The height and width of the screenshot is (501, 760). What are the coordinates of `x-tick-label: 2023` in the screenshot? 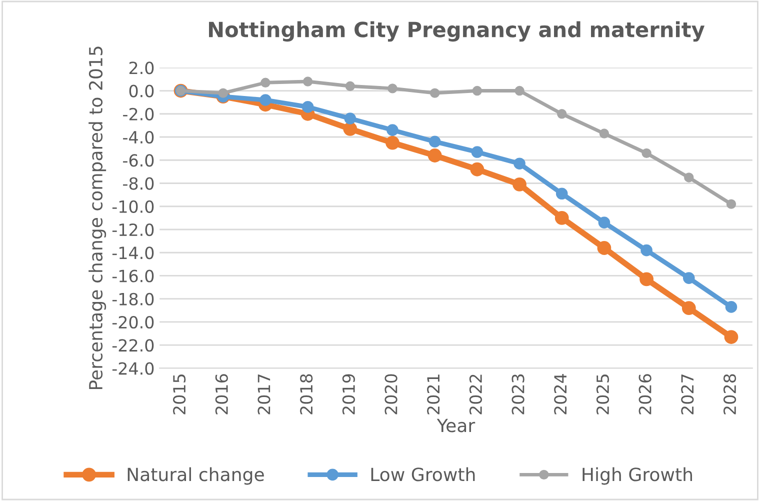 It's located at (518, 394).